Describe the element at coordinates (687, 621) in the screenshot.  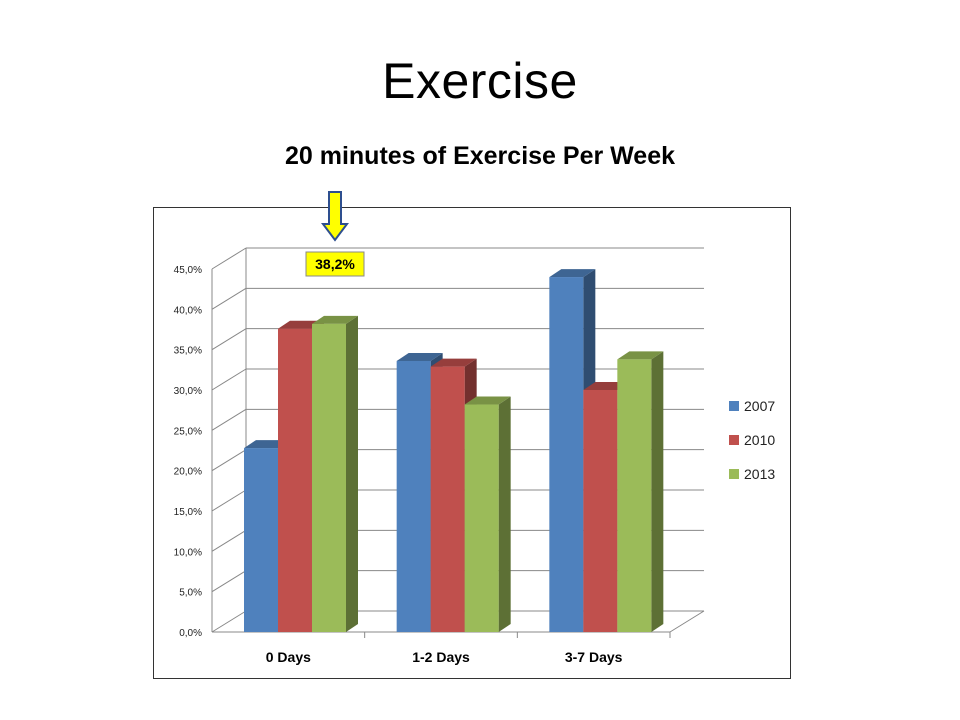
I see `floor-edge` at that location.